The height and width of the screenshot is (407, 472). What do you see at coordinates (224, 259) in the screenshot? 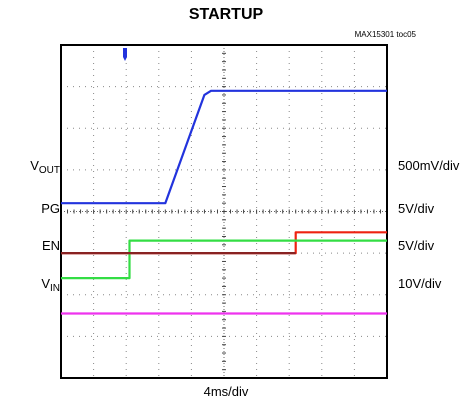
I see `trace-en` at bounding box center [224, 259].